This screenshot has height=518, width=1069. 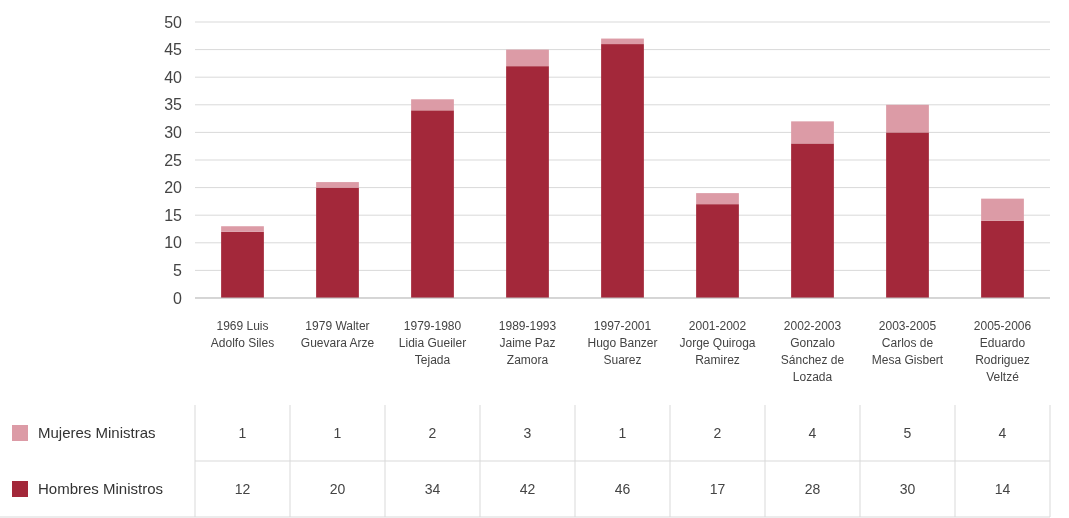 I want to click on x-tick-label: 1997-2001 Hugo Banzer Suarez, so click(x=622, y=343).